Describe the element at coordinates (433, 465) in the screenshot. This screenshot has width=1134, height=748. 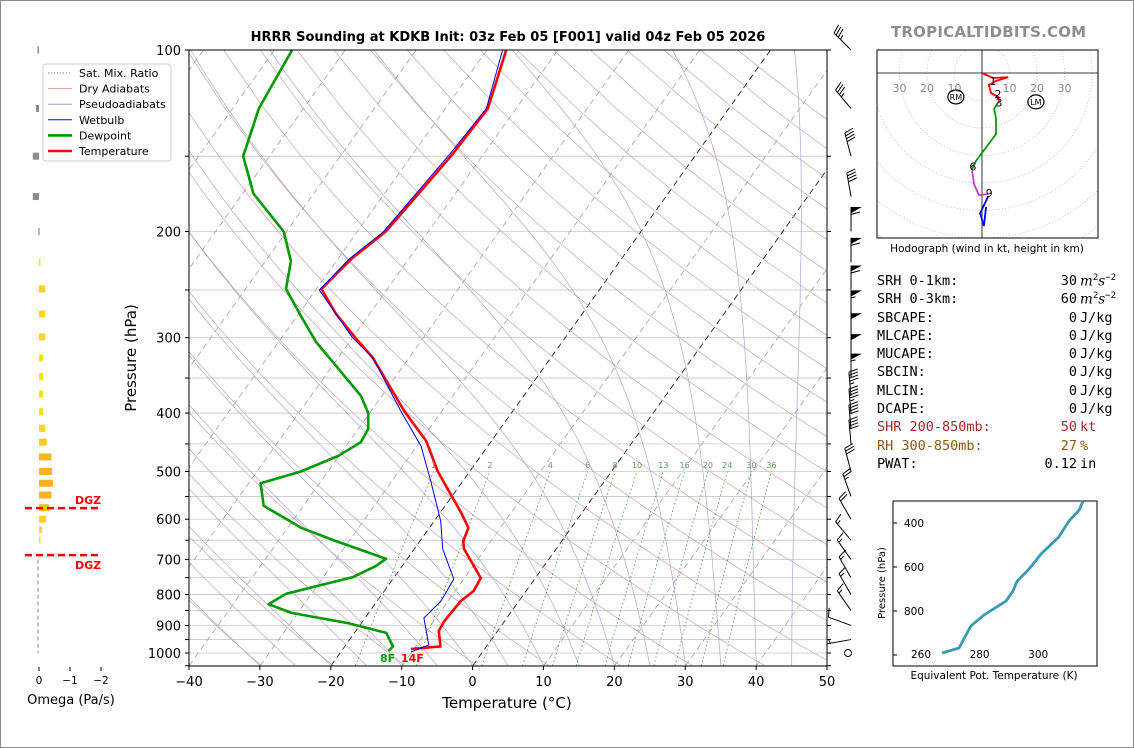
I see `mixing-ratio-label: 1` at that location.